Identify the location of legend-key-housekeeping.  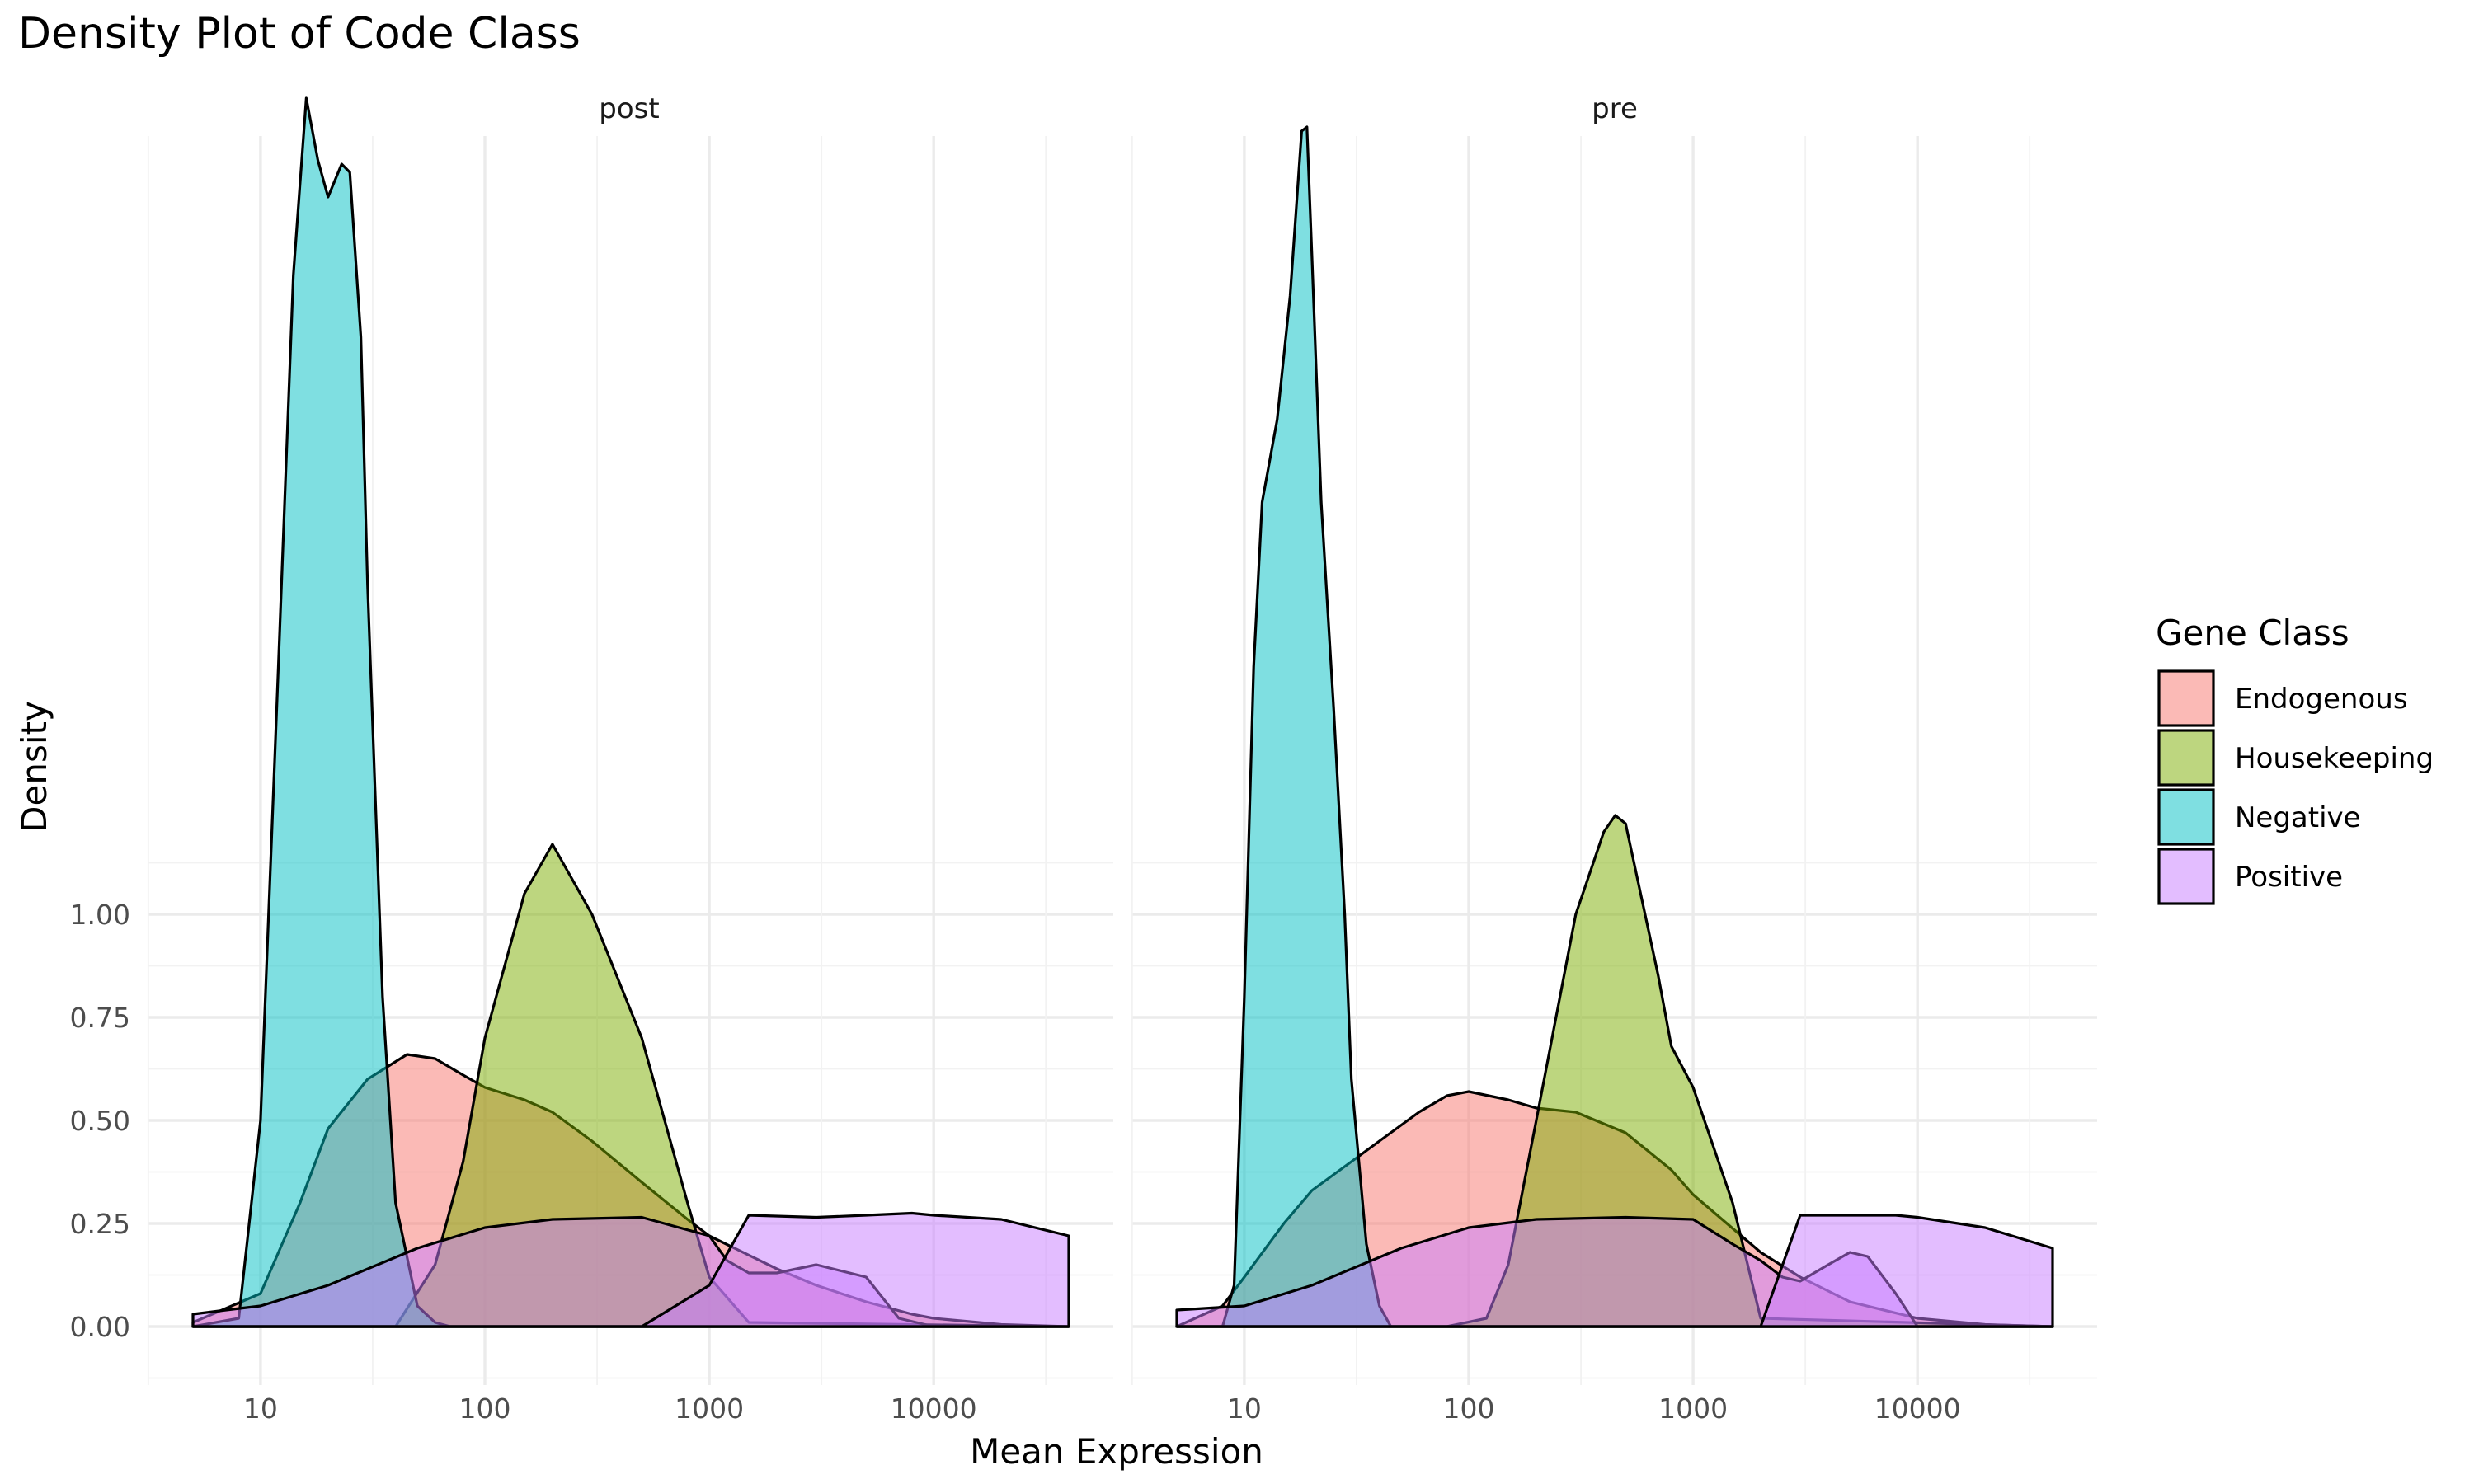
(2186, 758).